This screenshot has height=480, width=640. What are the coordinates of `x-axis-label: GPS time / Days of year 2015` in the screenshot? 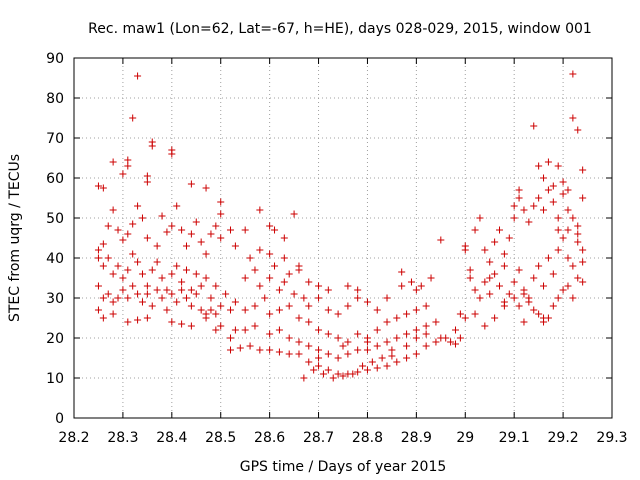 It's located at (343, 467).